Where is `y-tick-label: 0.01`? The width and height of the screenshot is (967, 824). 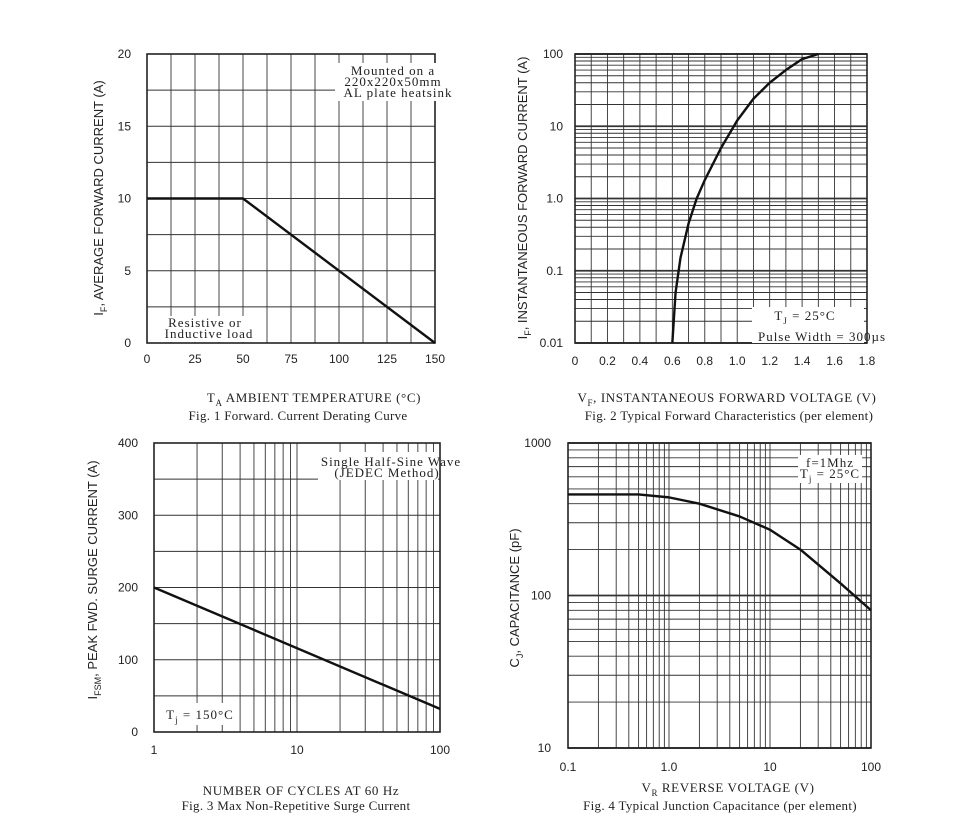
y-tick-label: 0.01 is located at coordinates (552, 343).